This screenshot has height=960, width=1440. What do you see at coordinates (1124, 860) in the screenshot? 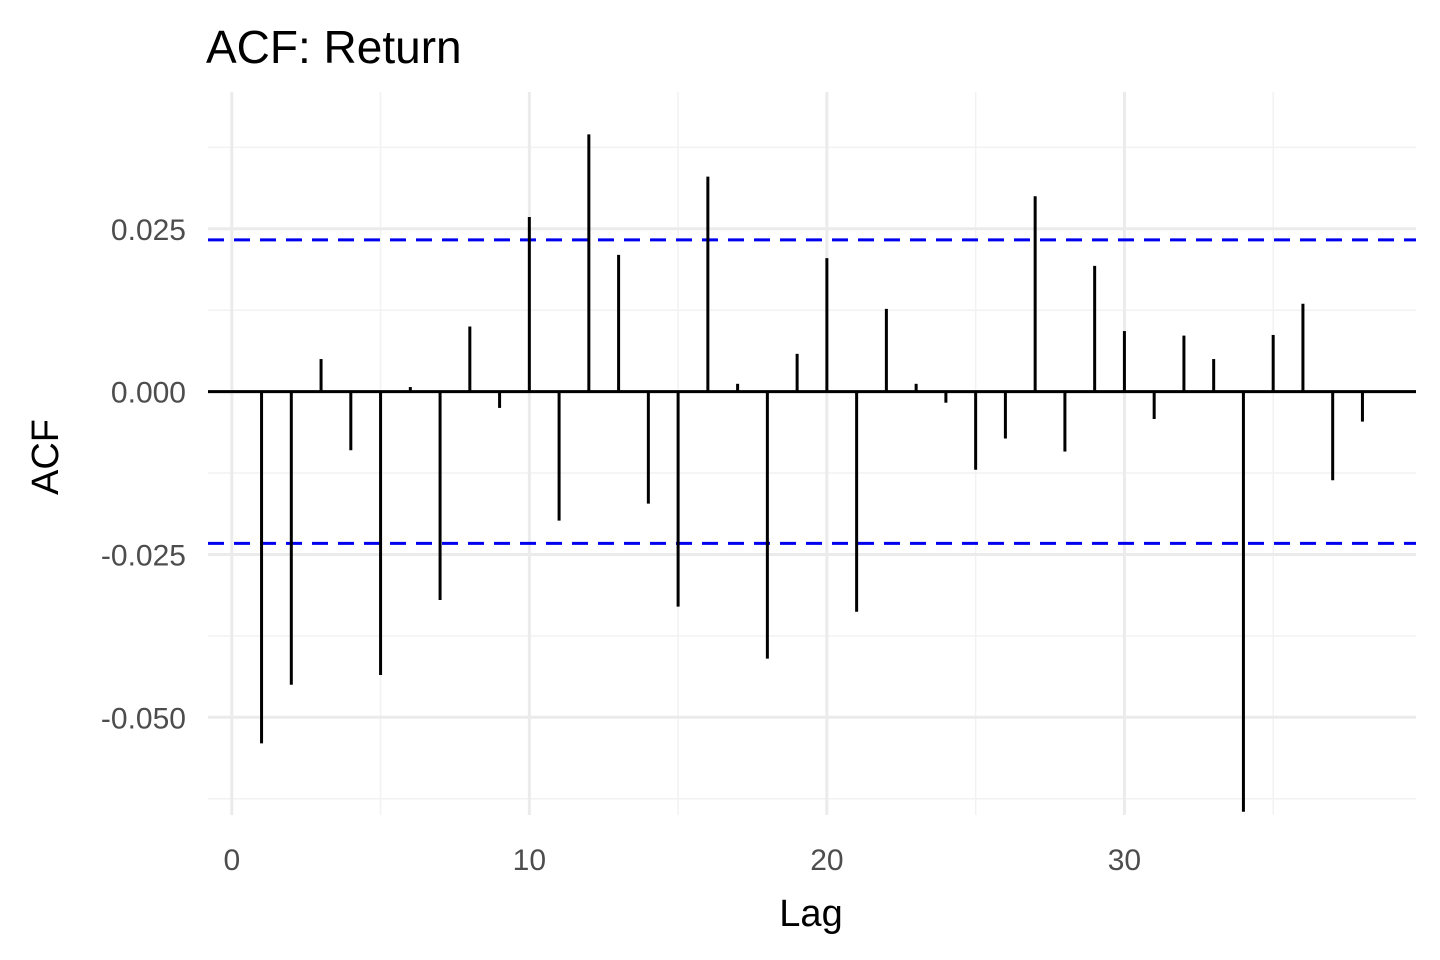
I see `x-tick-label: 30` at bounding box center [1124, 860].